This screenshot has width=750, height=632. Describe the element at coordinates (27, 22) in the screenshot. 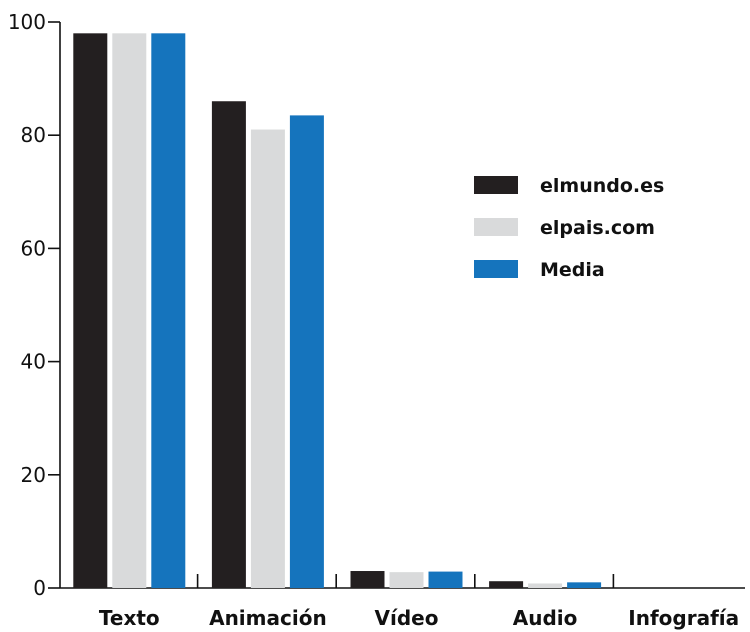

I see `y-tick-label: 100` at that location.